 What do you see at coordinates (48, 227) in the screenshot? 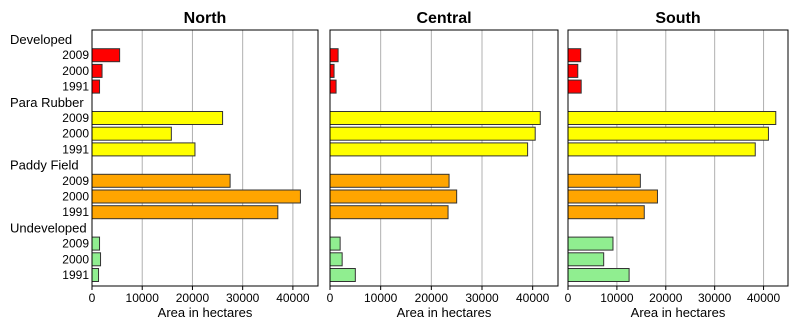
I see `group-label: Undeveloped` at bounding box center [48, 227].